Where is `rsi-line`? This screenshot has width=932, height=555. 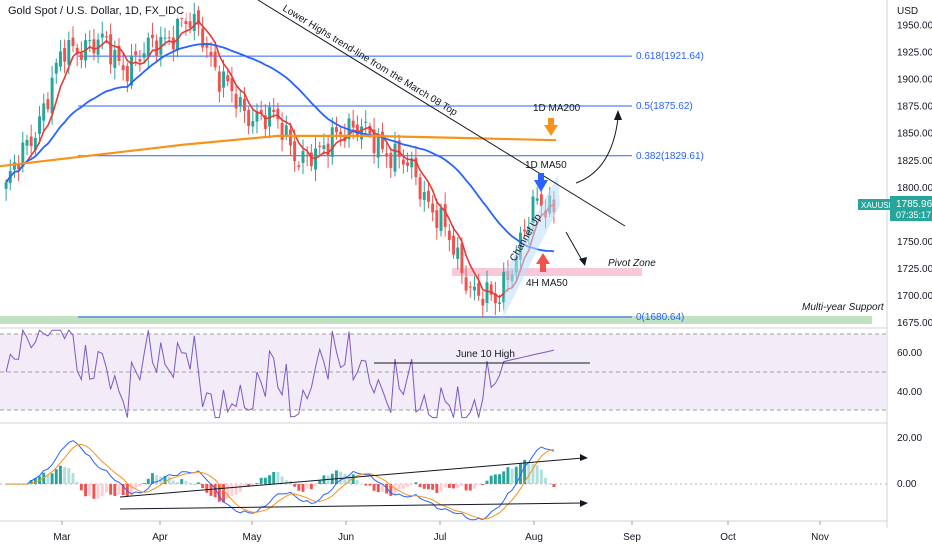 rsi-line is located at coordinates (280, 373).